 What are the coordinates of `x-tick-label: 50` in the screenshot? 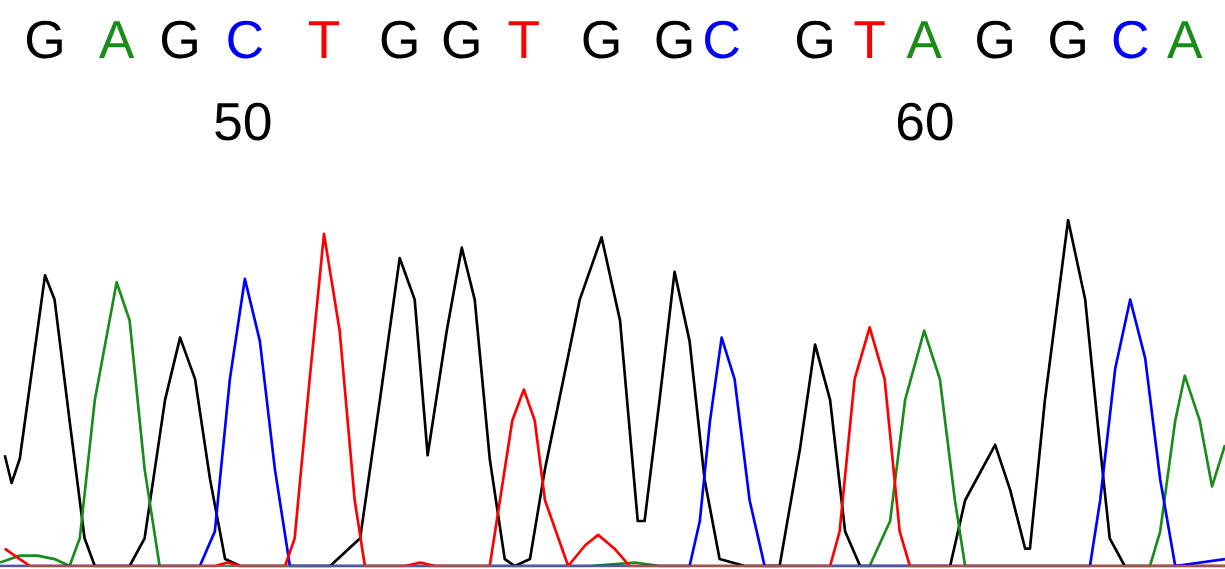 It's located at (243, 121).